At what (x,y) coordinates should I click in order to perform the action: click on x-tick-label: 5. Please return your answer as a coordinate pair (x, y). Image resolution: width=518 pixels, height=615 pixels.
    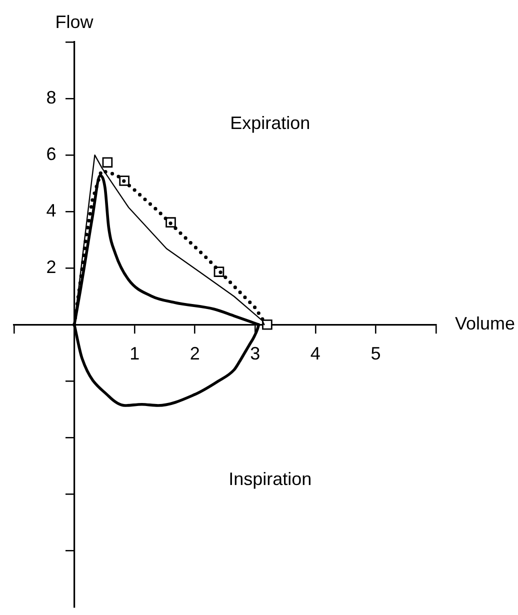
    Looking at the image, I should click on (375, 353).